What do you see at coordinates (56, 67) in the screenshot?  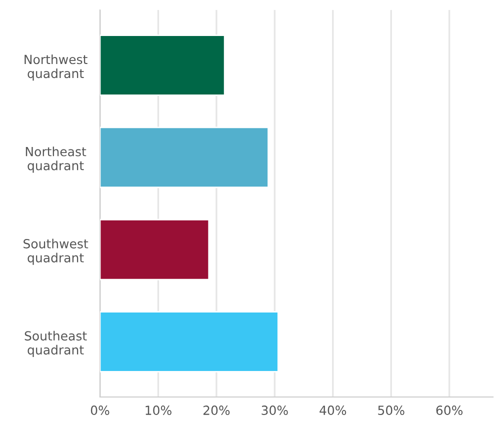 I see `y-tick-label: Northwest quadrant` at bounding box center [56, 67].